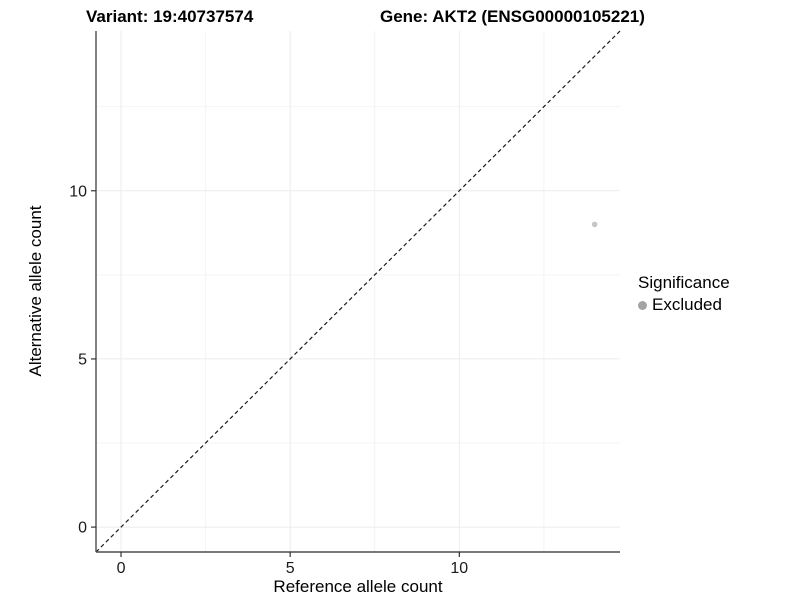  I want to click on legend-item-excluded: Excluded, so click(684, 305).